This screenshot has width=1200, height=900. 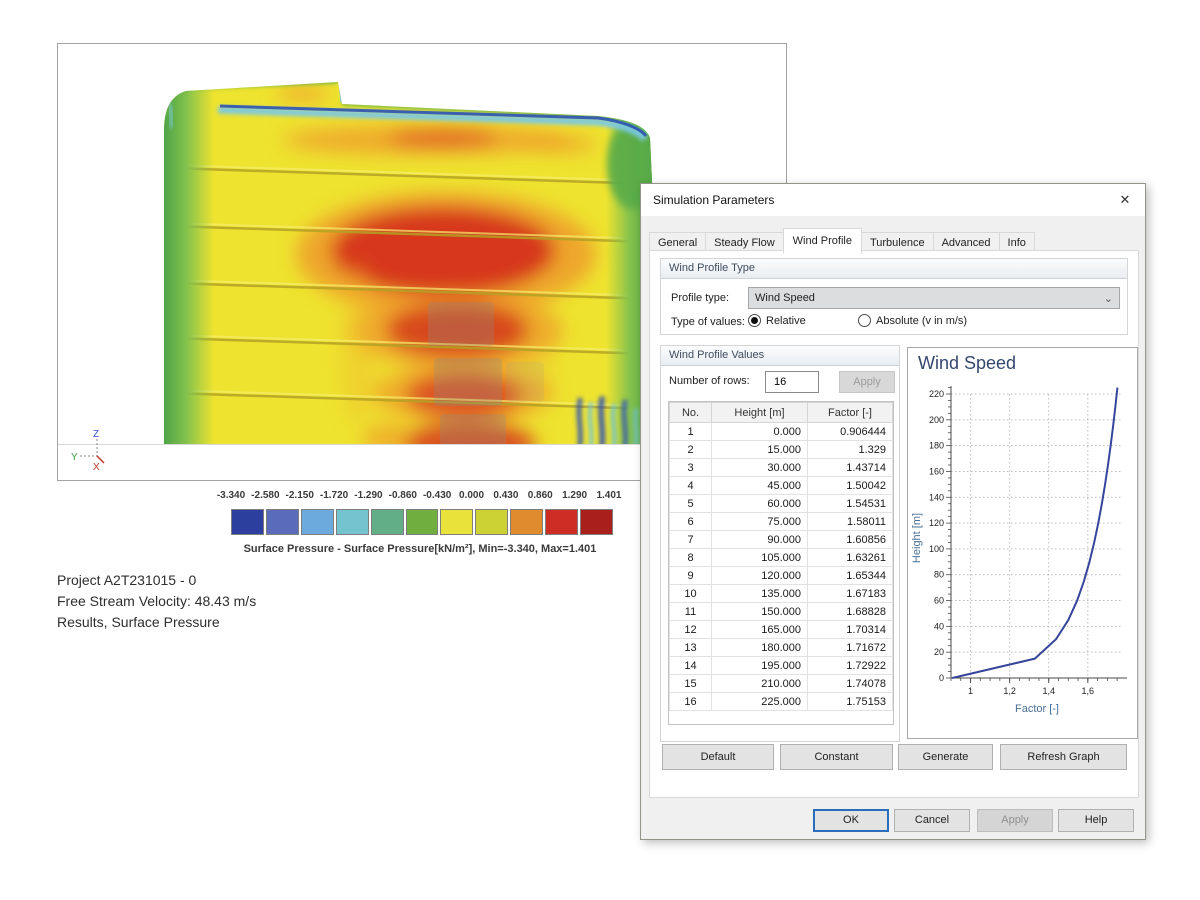 I want to click on table-cell: 180.000, so click(x=759, y=647).